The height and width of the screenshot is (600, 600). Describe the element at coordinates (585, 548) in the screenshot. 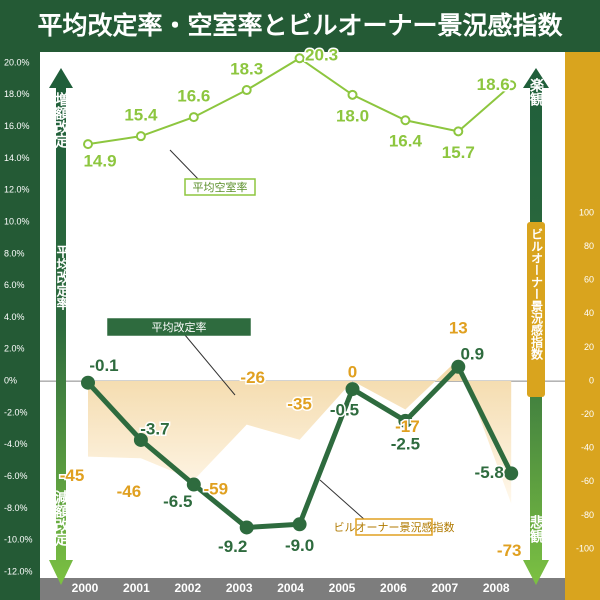

I see `y2-tick-label: -100` at that location.